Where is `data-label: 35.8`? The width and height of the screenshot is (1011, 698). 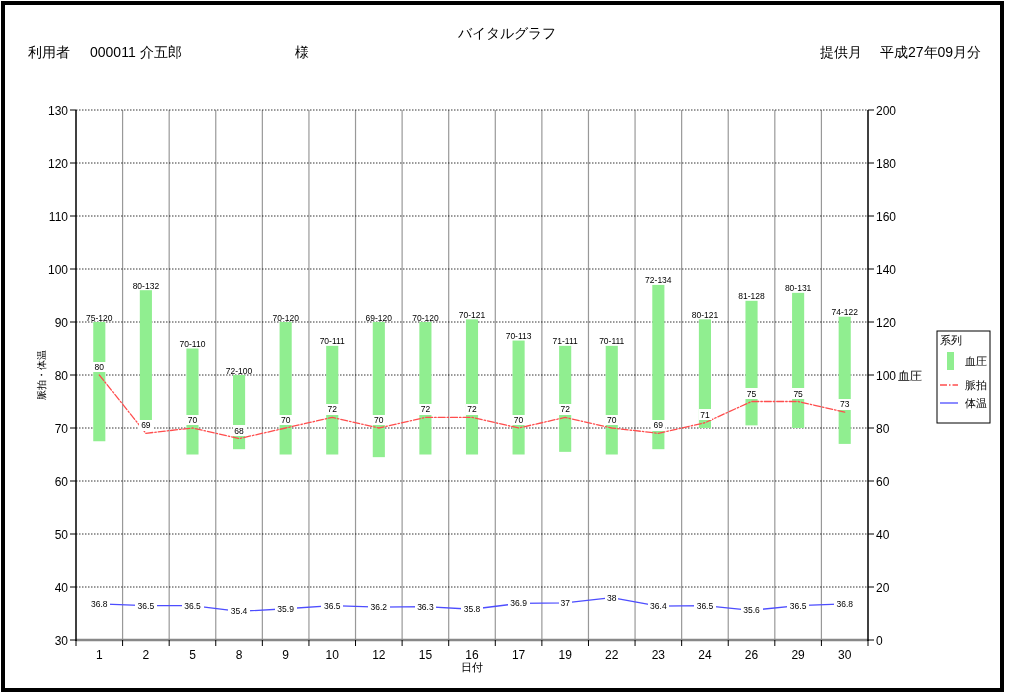 data-label: 35.8 is located at coordinates (472, 609).